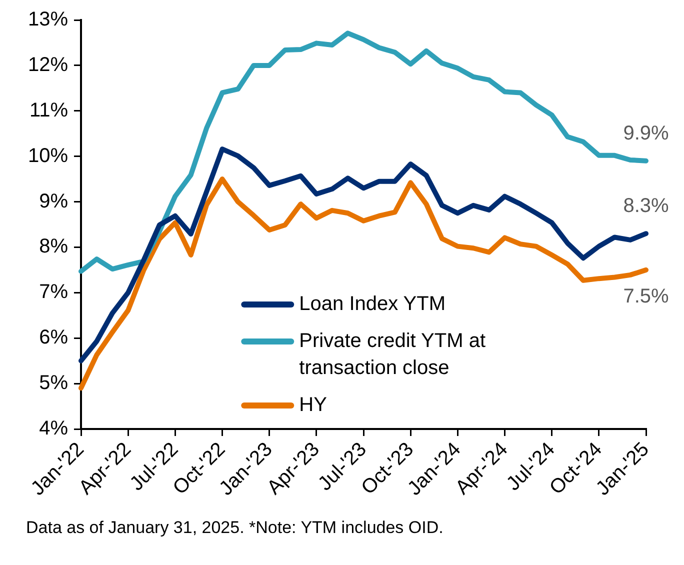 This screenshot has height=565, width=684. Describe the element at coordinates (48, 110) in the screenshot. I see `y-tick-label: 11%` at that location.